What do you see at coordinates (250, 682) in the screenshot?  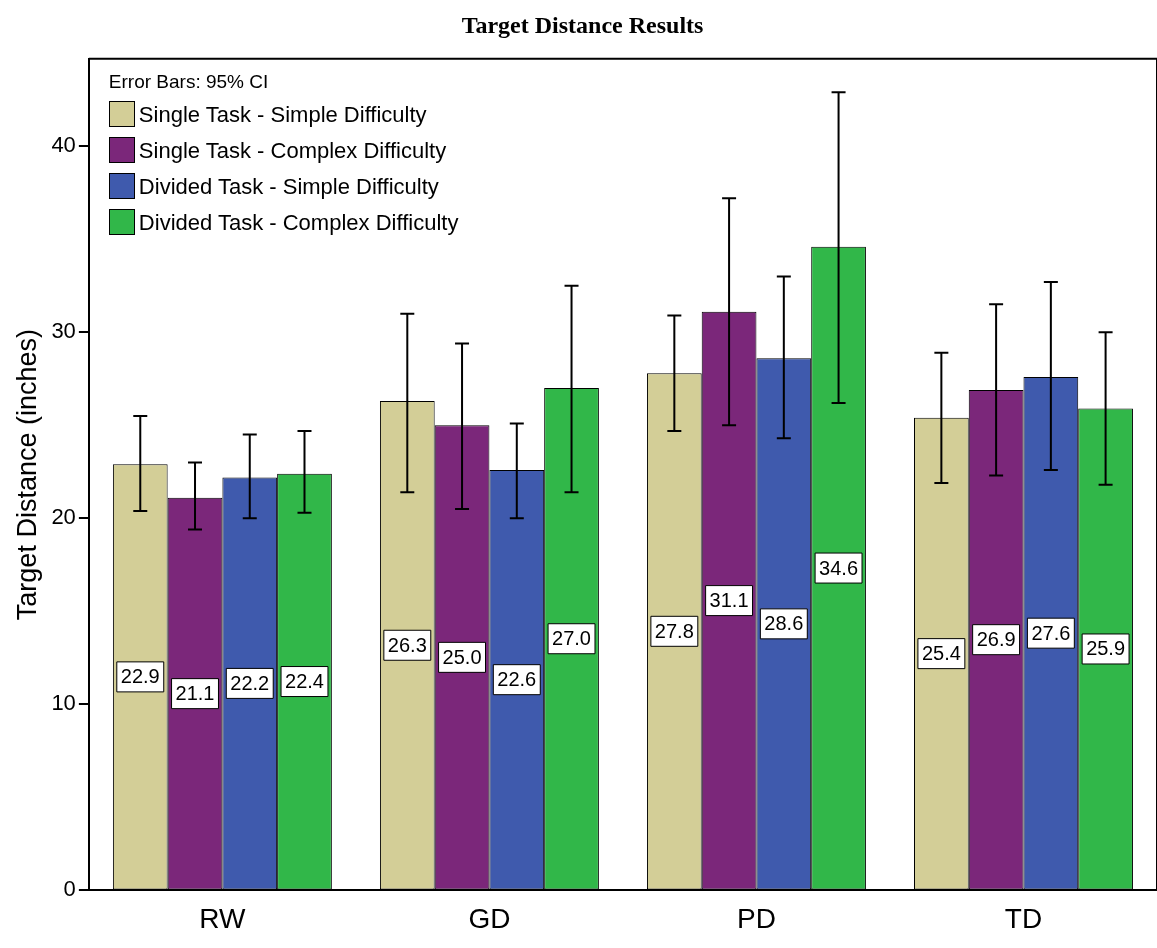 I see `data-label: 22.2` at bounding box center [250, 682].